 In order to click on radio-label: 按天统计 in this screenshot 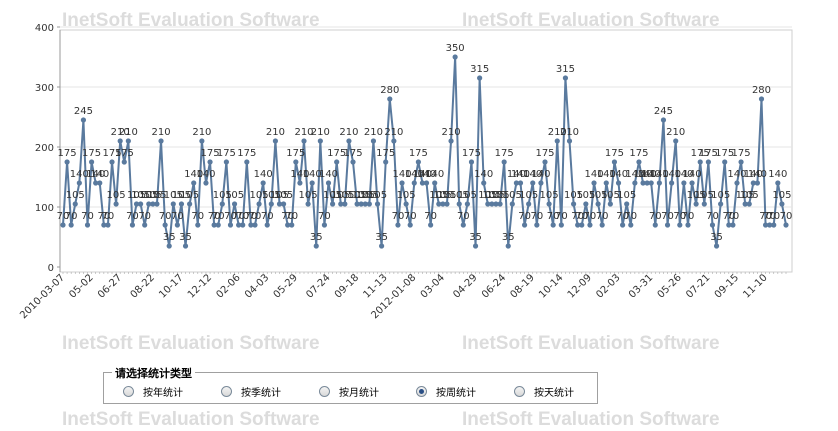, I will do `click(554, 393)`.